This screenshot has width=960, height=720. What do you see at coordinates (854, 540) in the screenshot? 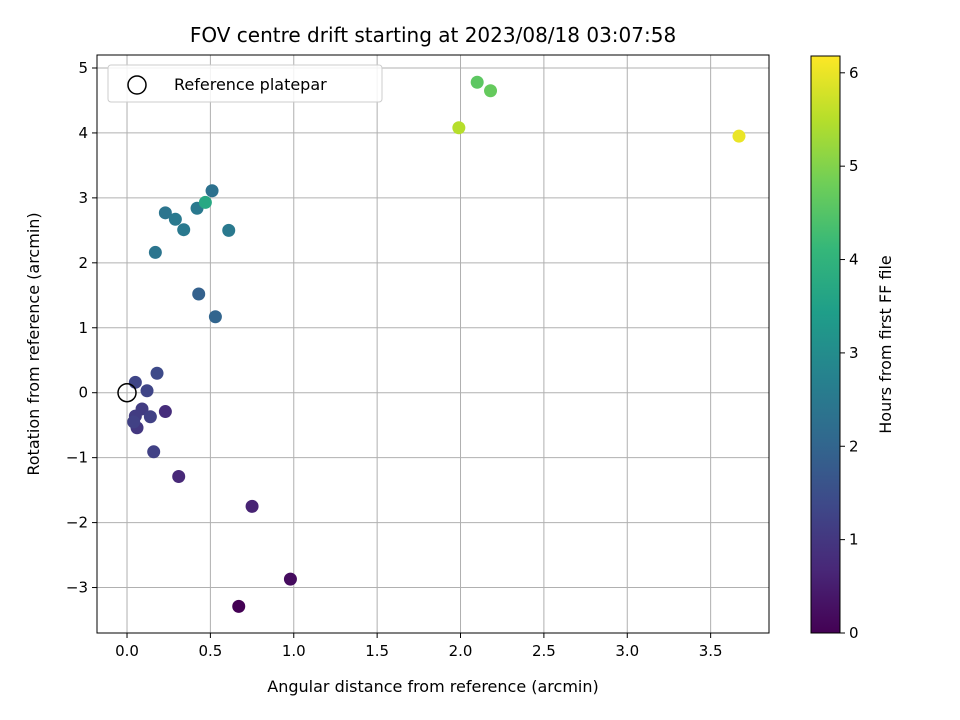
I see `colorbar-tick-label: 1` at bounding box center [854, 540].